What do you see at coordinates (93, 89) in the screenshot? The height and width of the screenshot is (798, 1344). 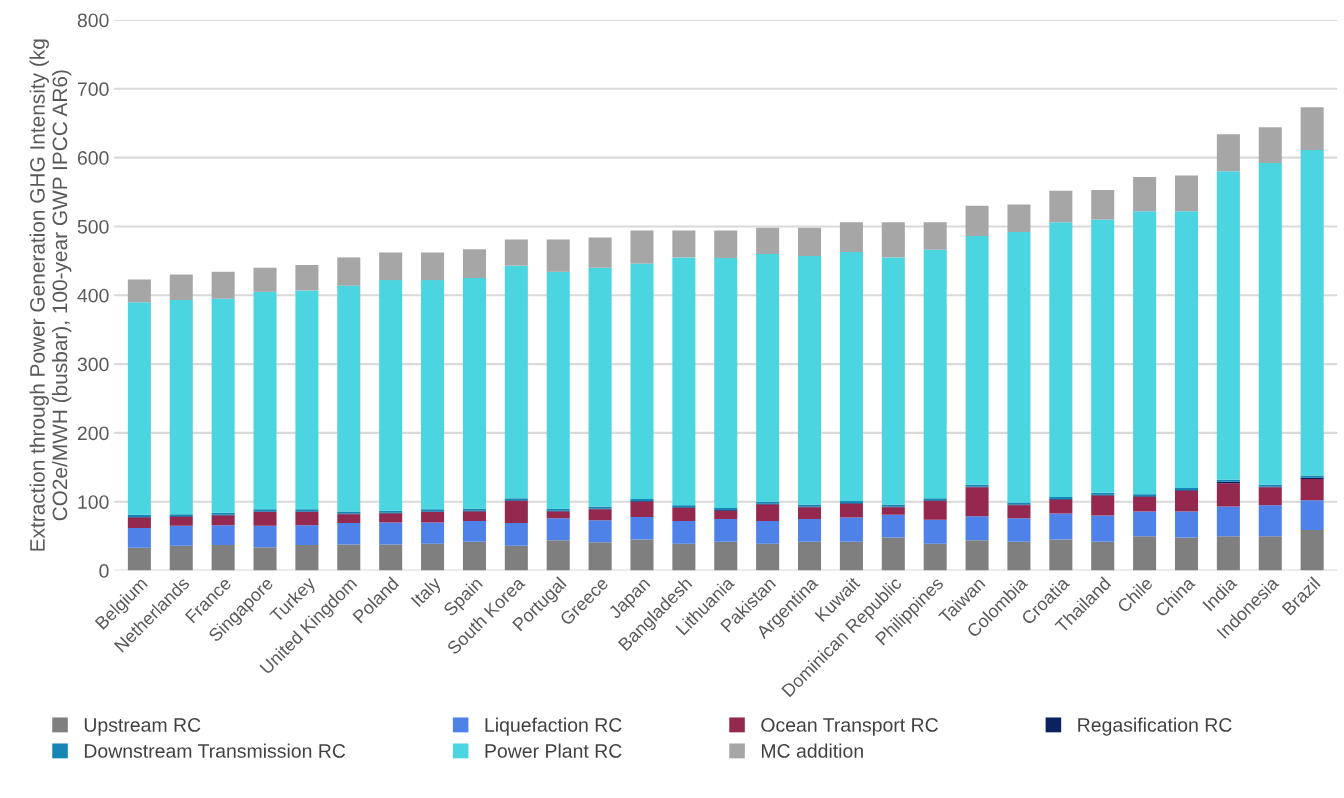 I see `y-tick-label: 700` at bounding box center [93, 89].